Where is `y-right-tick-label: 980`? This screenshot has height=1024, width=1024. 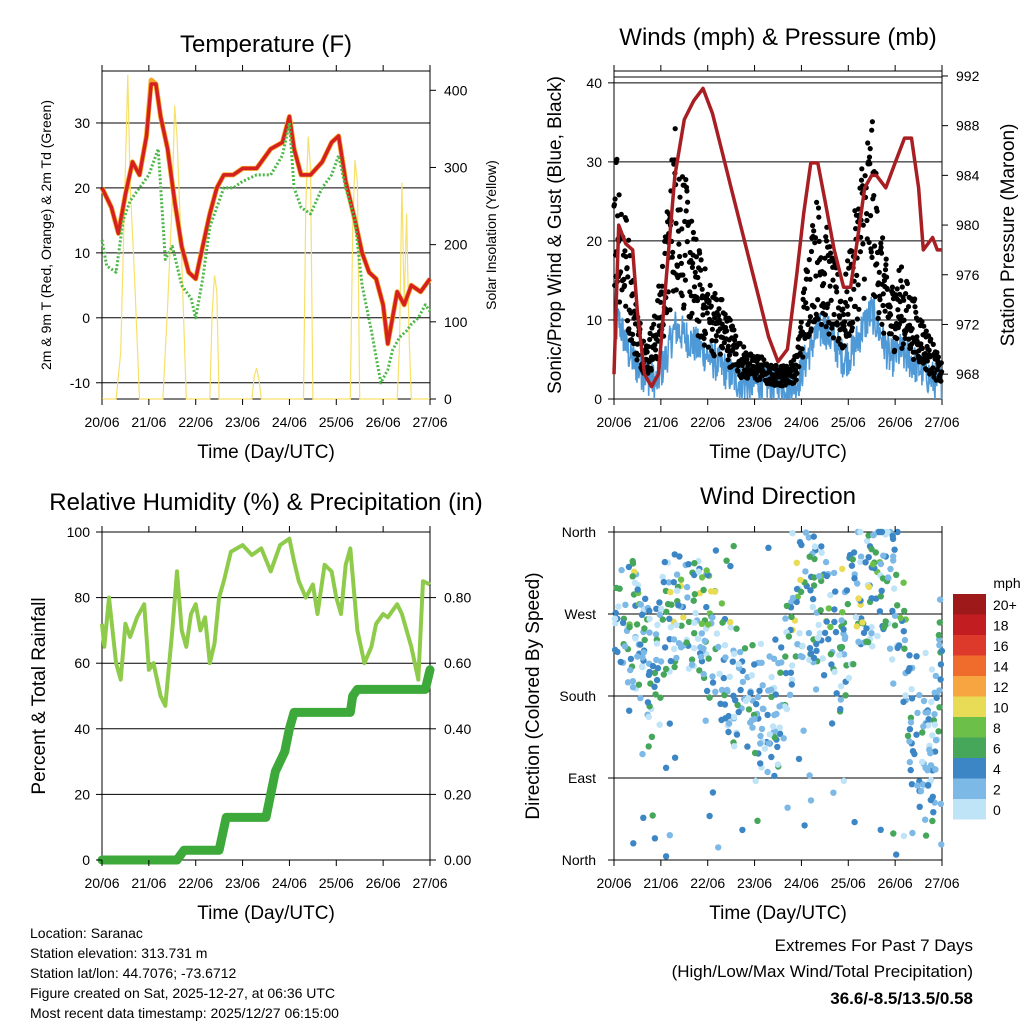 y-right-tick-label: 980 is located at coordinates (968, 225).